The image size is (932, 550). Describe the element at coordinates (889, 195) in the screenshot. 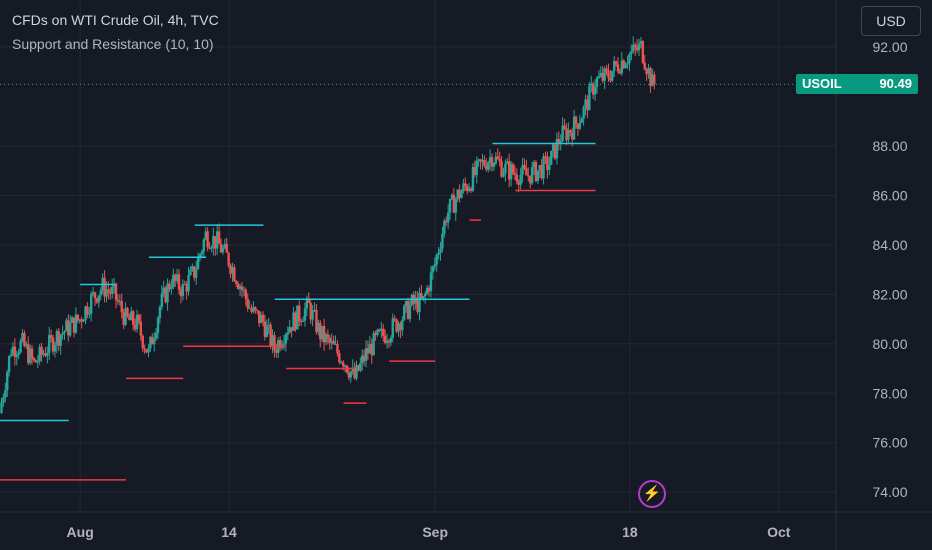

I see `y-tick-label: 86.00` at that location.